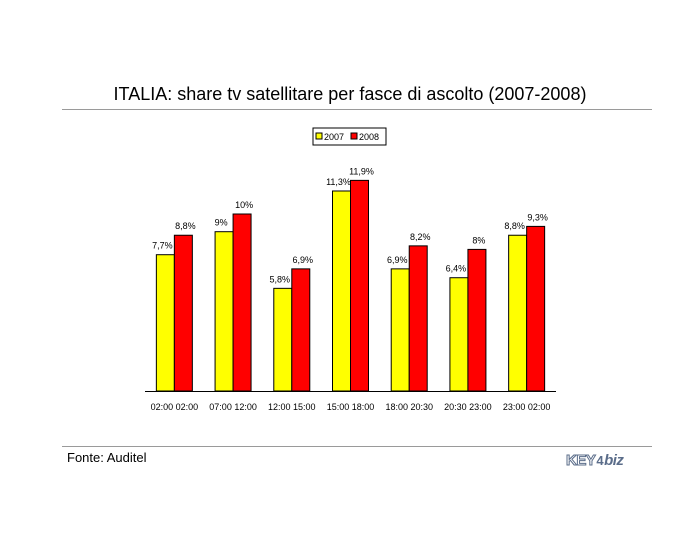 The height and width of the screenshot is (550, 700). I want to click on legend-box, so click(349, 136).